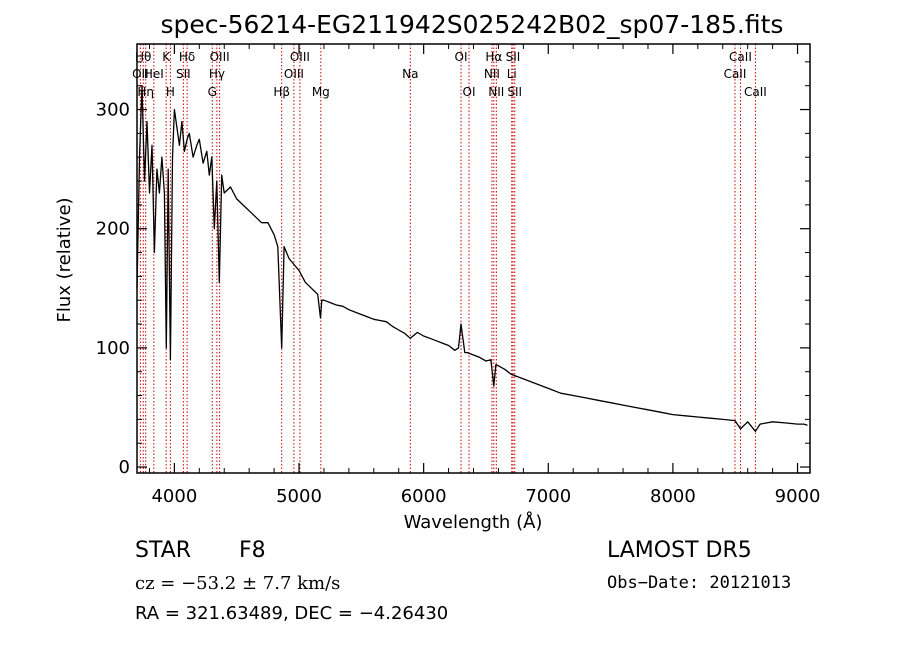 This screenshot has width=900, height=649. What do you see at coordinates (113, 110) in the screenshot?
I see `y-tick-label: 300` at bounding box center [113, 110].